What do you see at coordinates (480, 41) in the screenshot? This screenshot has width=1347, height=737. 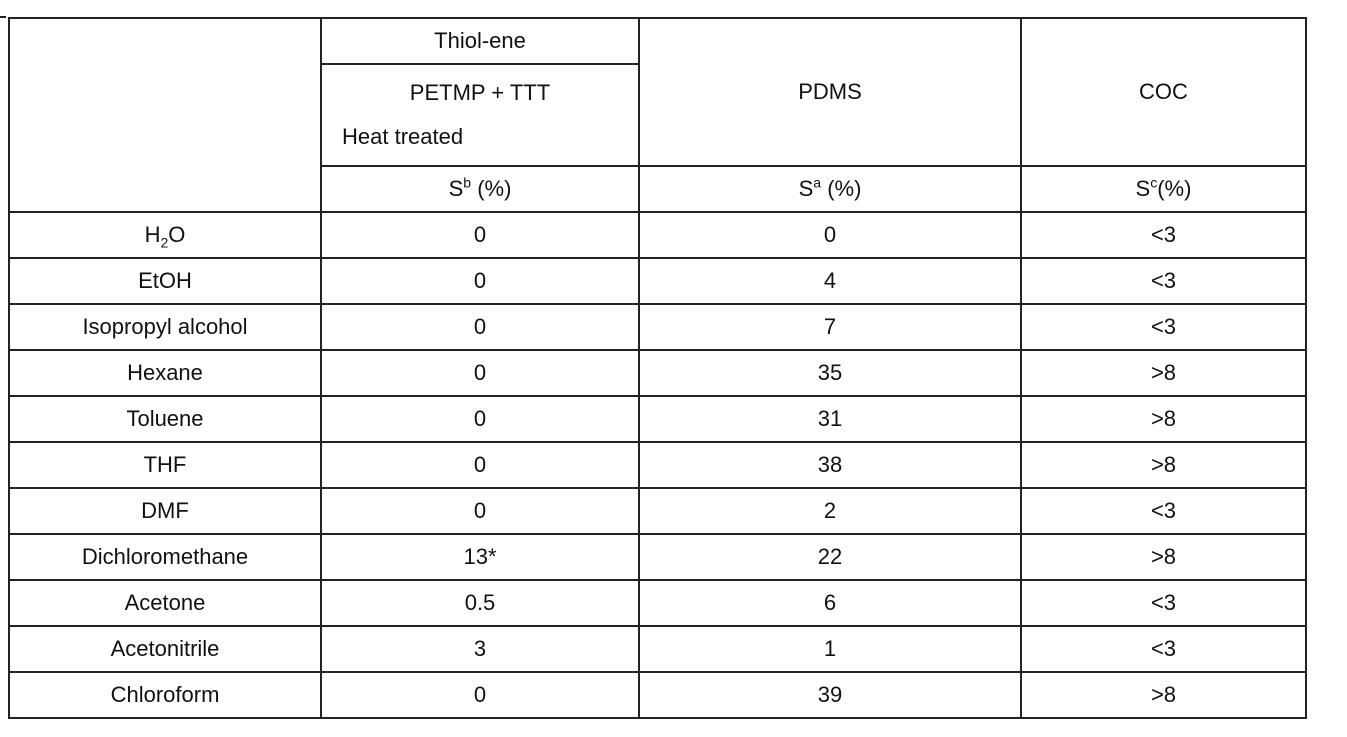 I see `thiolene-group-header: Thiol-ene` at bounding box center [480, 41].